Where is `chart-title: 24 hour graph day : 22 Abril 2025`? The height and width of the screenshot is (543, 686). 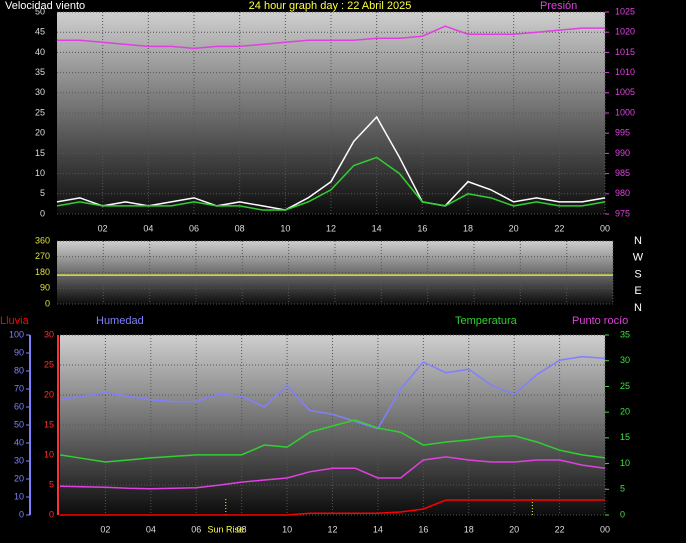
chart-title: 24 hour graph day : 22 Abril 2025 is located at coordinates (330, 6).